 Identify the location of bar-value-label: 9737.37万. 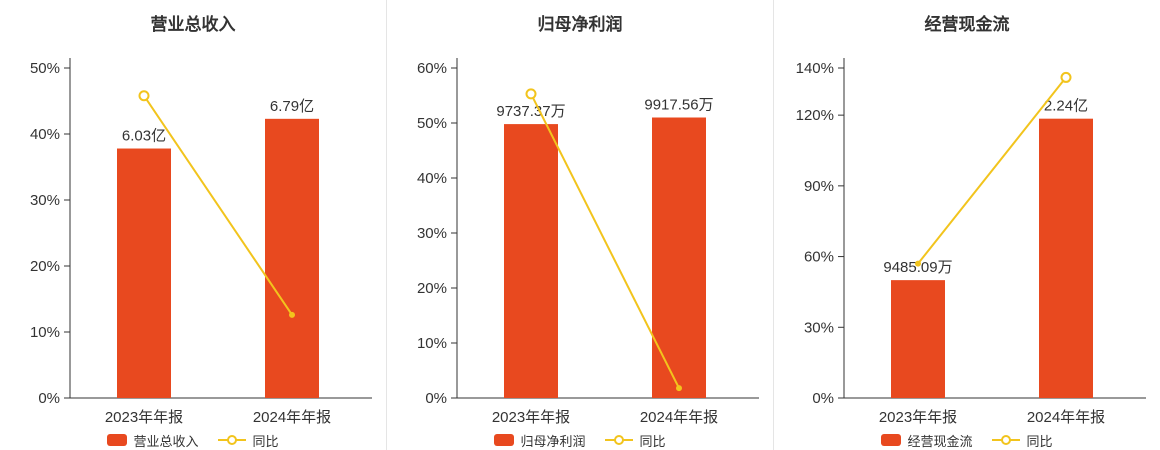
(530, 111).